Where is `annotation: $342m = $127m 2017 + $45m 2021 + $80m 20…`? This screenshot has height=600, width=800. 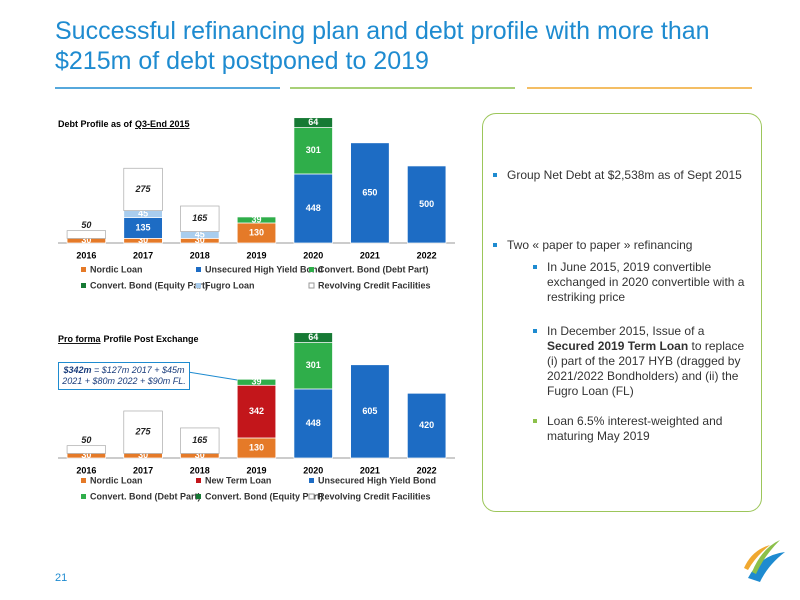
annotation: $342m = $127m 2017 + $45m 2021 + $80m 20… is located at coordinates (124, 376).